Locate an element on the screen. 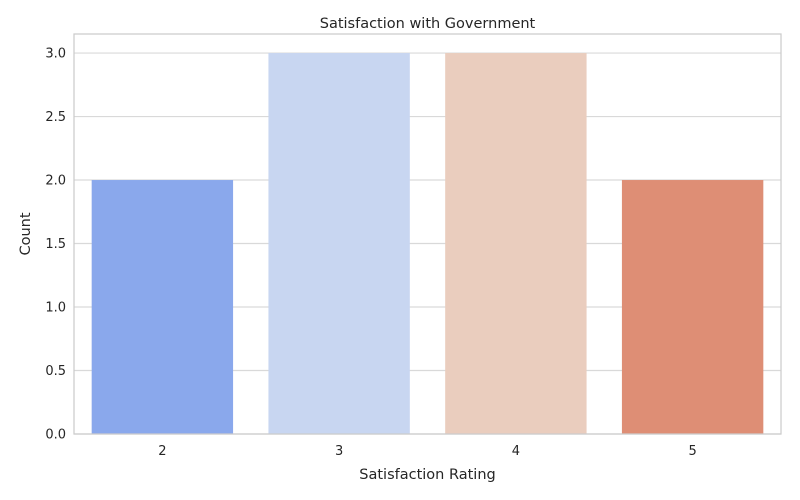 This screenshot has height=500, width=800. y-axis-label: Count is located at coordinates (26, 233).